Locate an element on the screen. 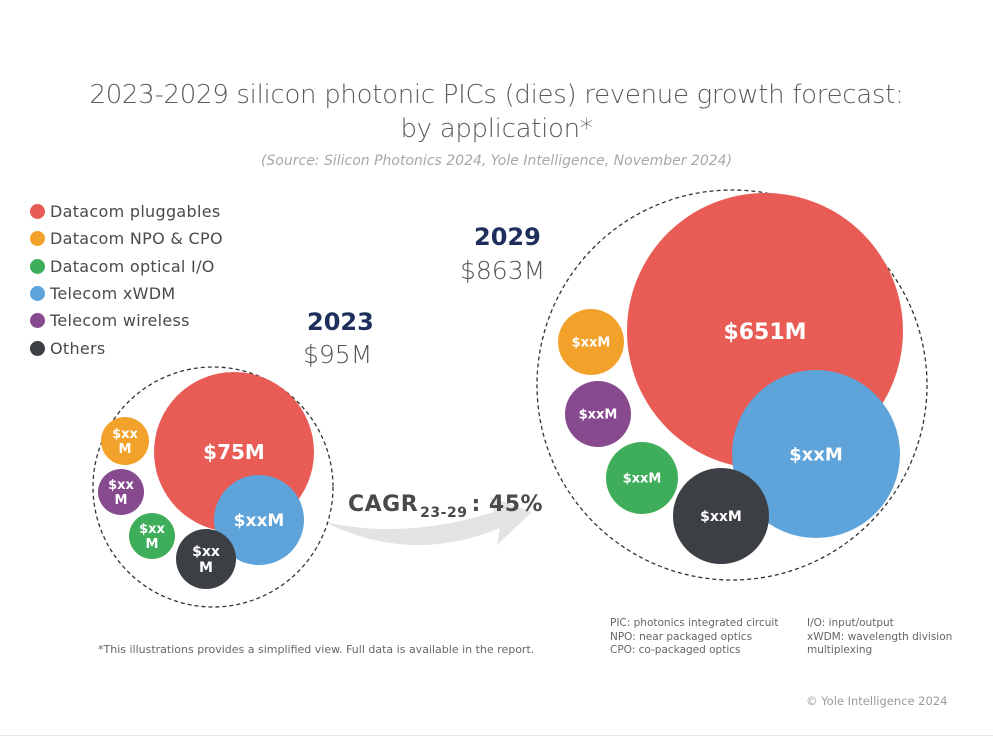 This screenshot has width=993, height=737. abbreviation: PIC: photonics integrated circuit is located at coordinates (694, 623).